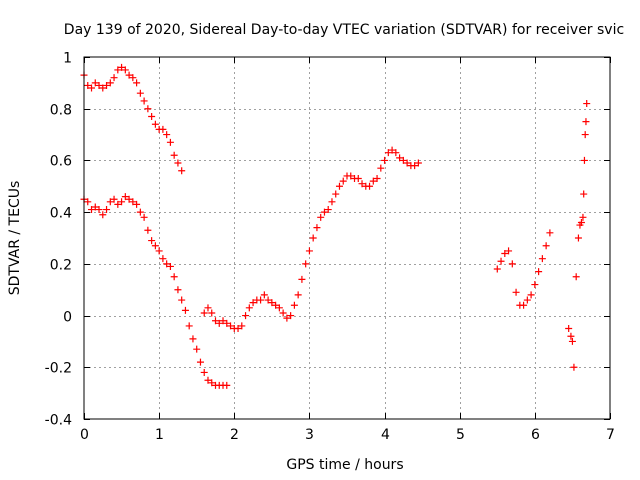  Describe the element at coordinates (15, 238) in the screenshot. I see `y-axis-label: SDTVAR / TECUs` at that location.